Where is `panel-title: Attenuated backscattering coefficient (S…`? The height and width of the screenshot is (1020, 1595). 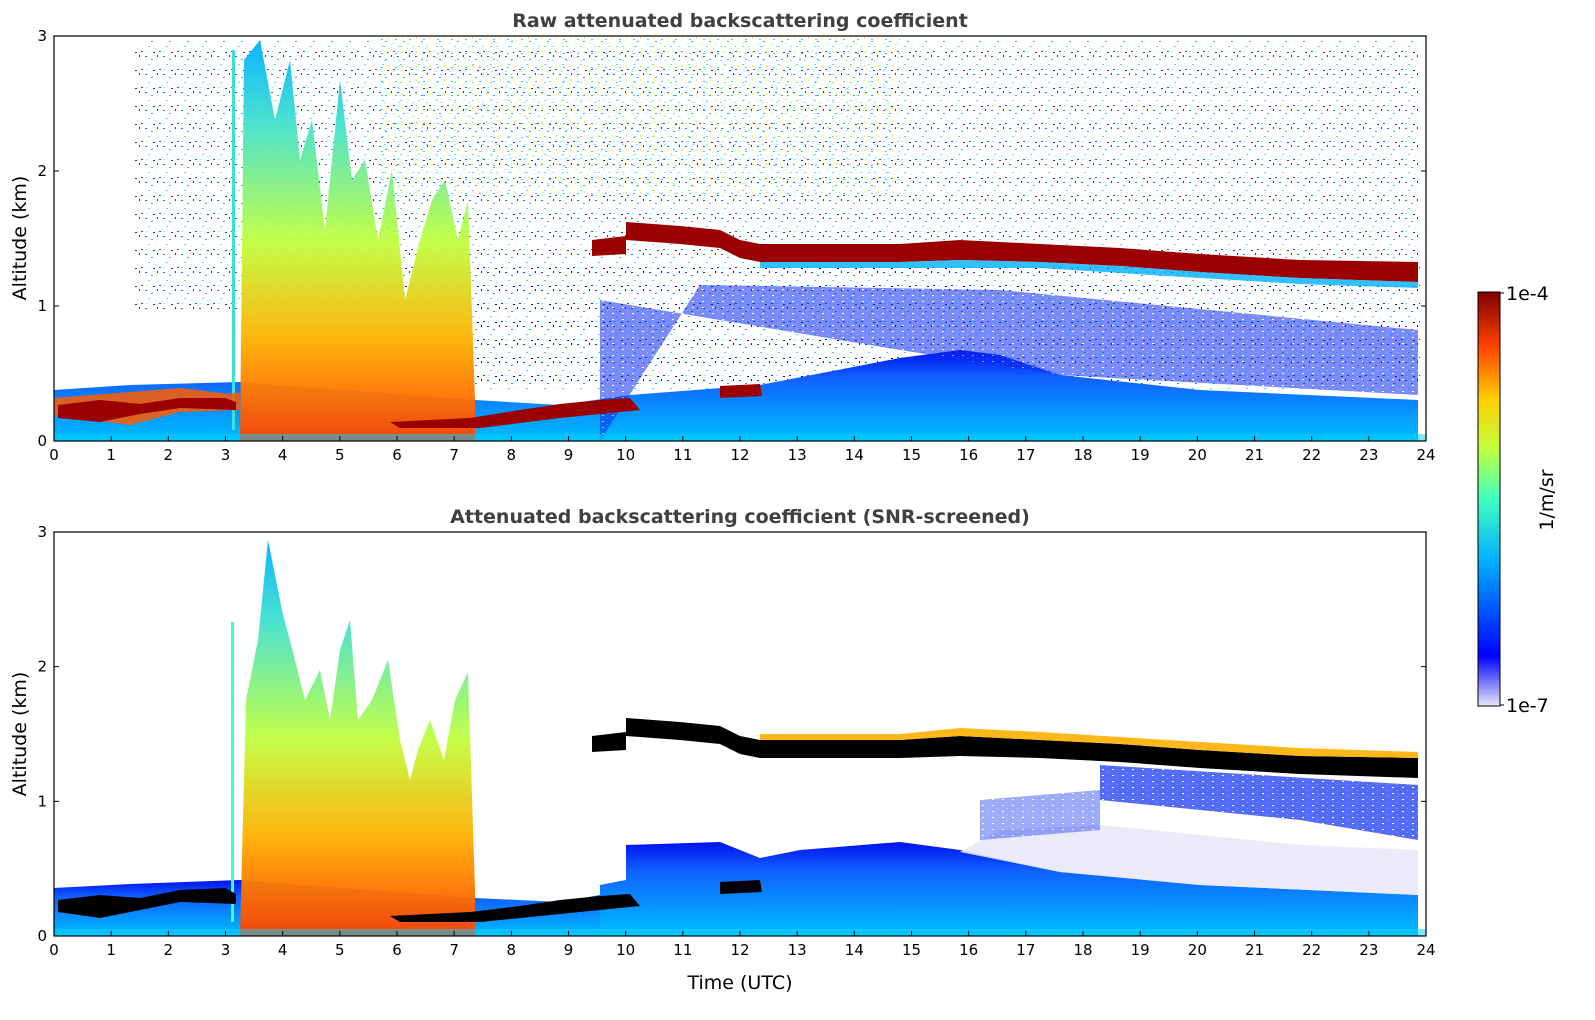 panel-title: Attenuated backscattering coefficient (S… is located at coordinates (740, 517).